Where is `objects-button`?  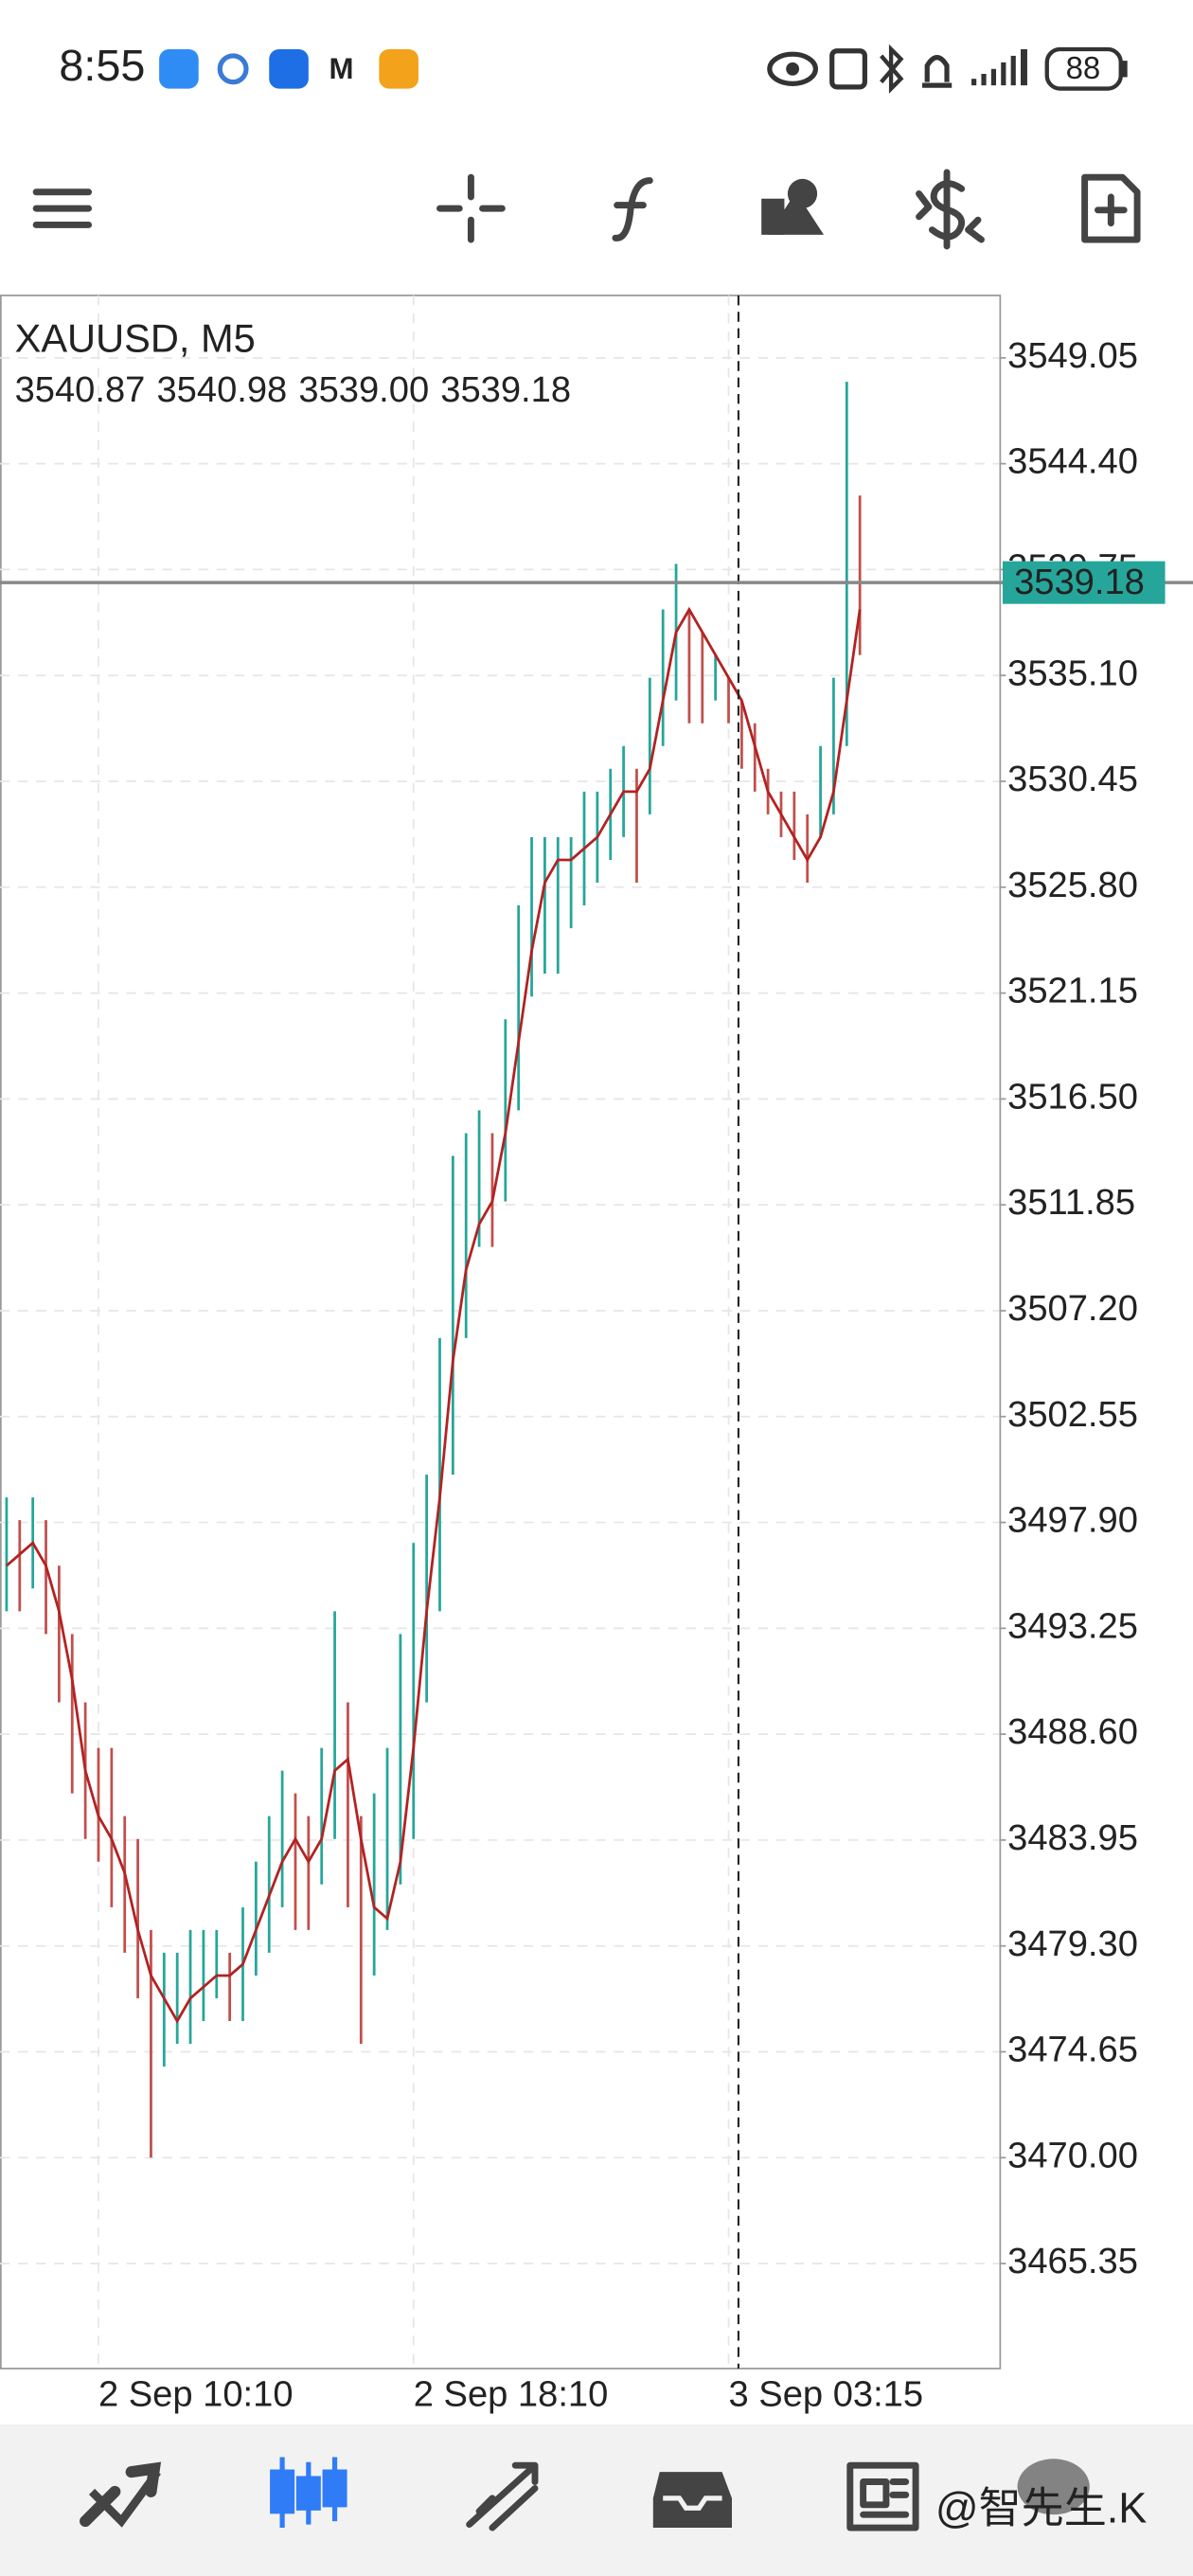
objects-button is located at coordinates (793, 206).